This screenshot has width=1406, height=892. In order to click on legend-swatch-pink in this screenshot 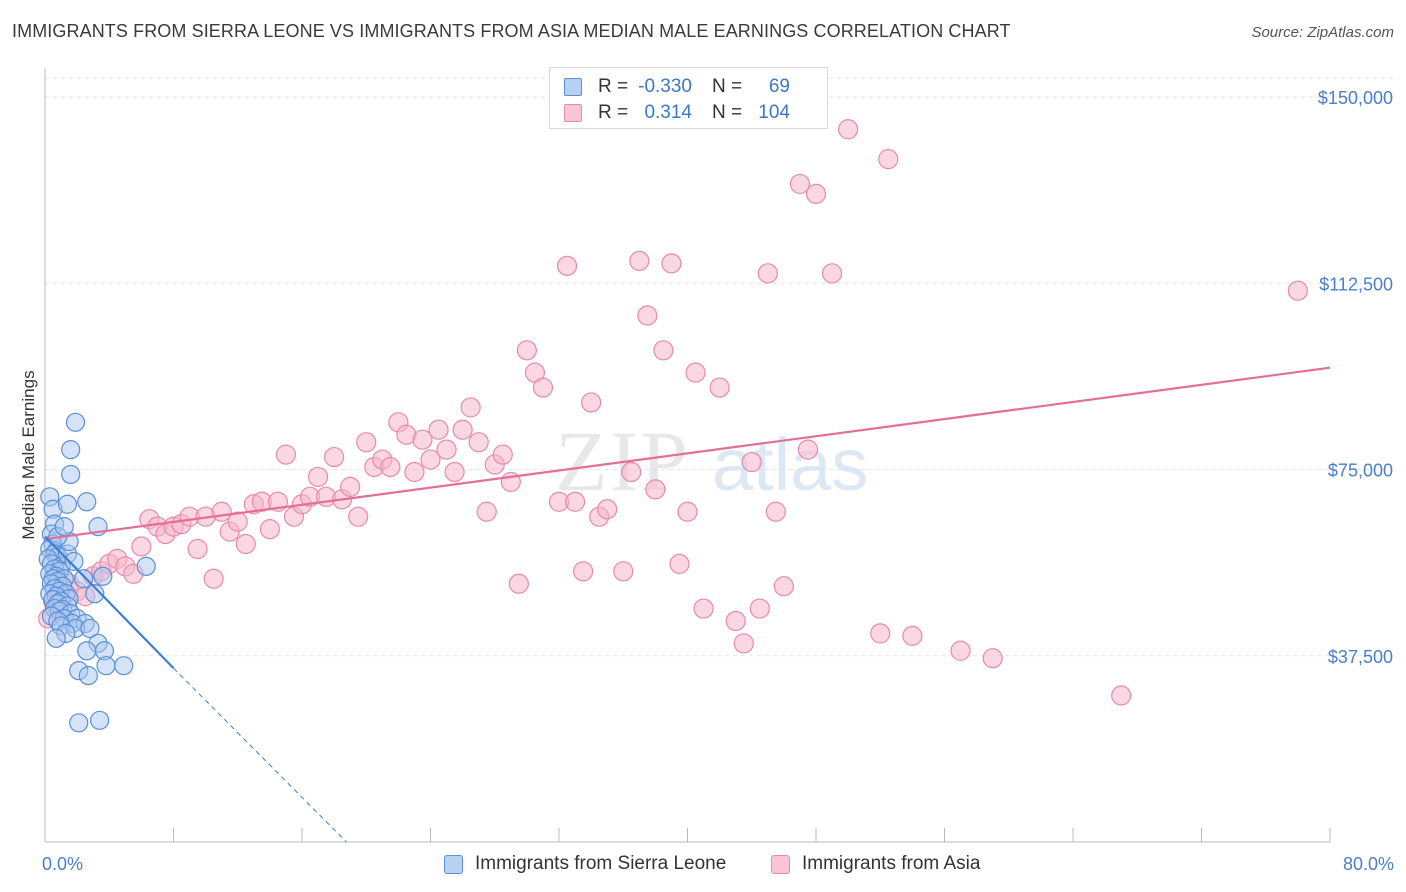, I will do `click(573, 113)`.